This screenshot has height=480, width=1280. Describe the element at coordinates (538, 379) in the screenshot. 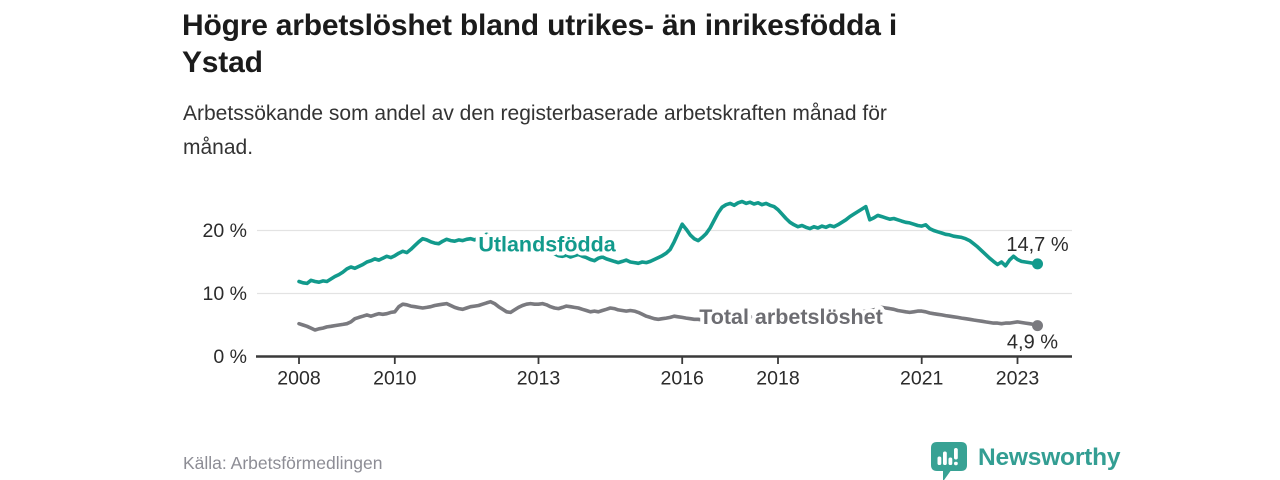

I see `x-tick-label: 2013` at that location.